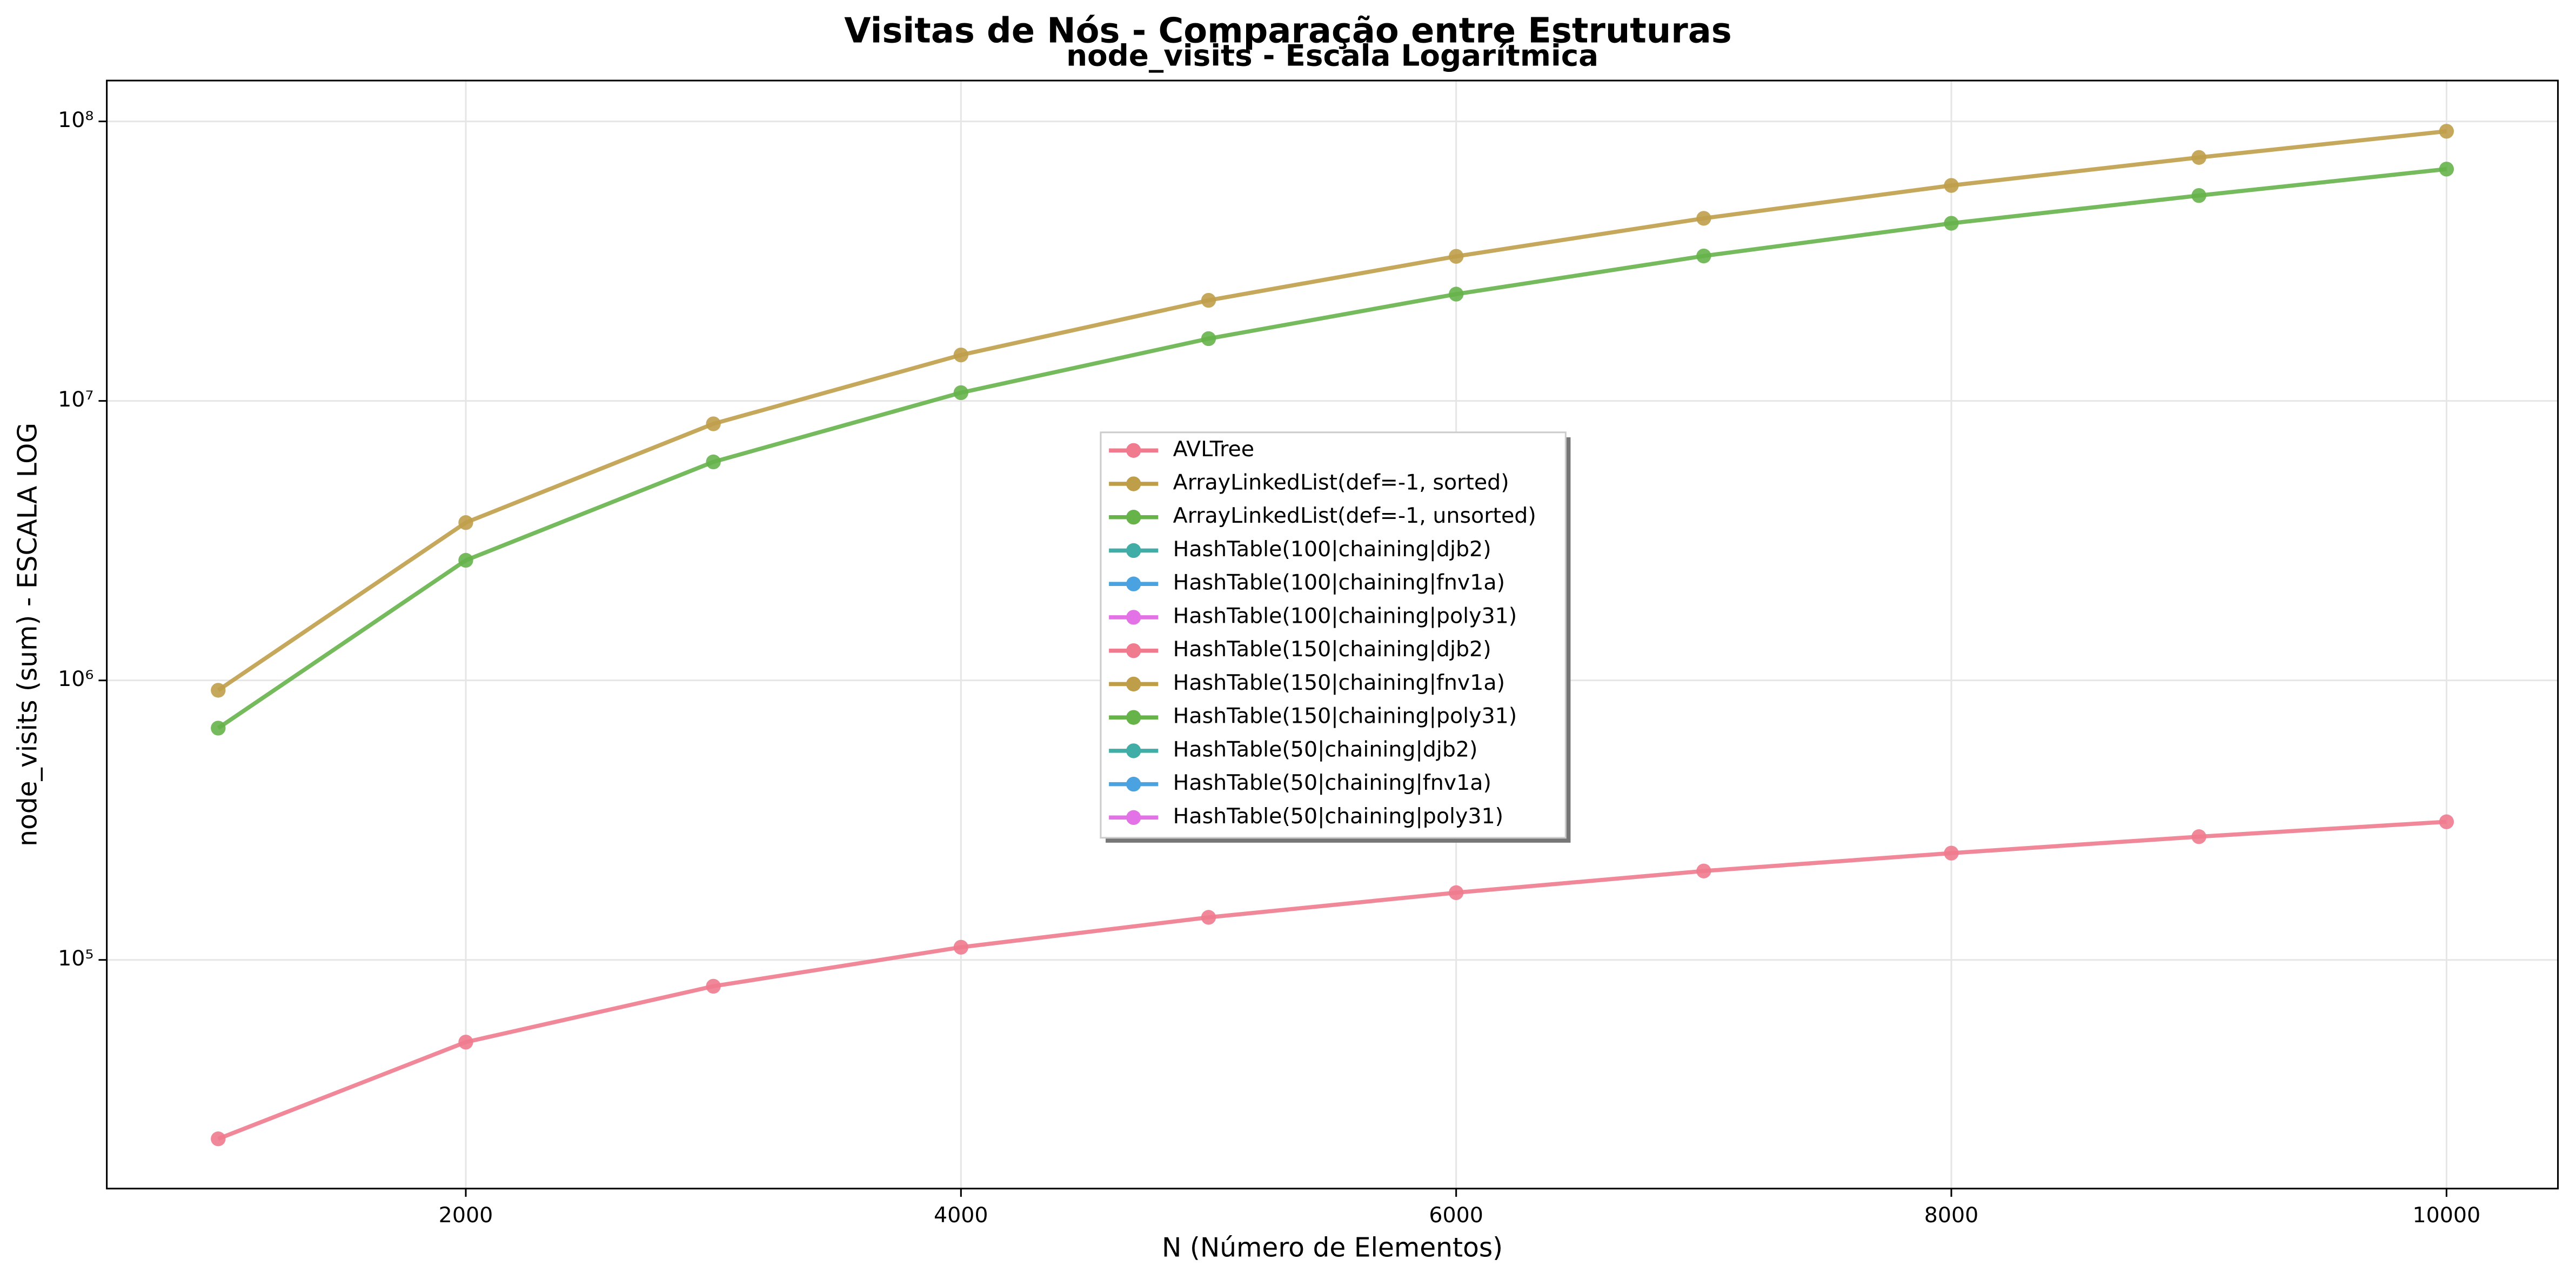  What do you see at coordinates (75, 120) in the screenshot?
I see `y-tick-label: 10⁸` at bounding box center [75, 120].